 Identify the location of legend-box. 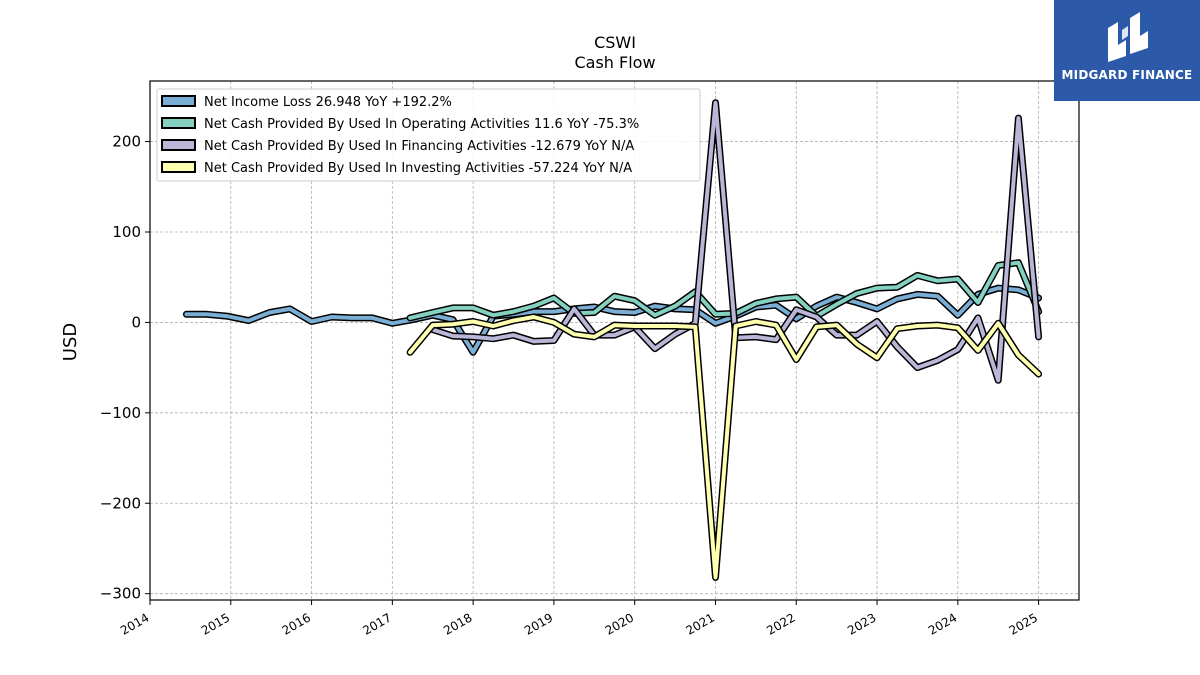
(428, 135).